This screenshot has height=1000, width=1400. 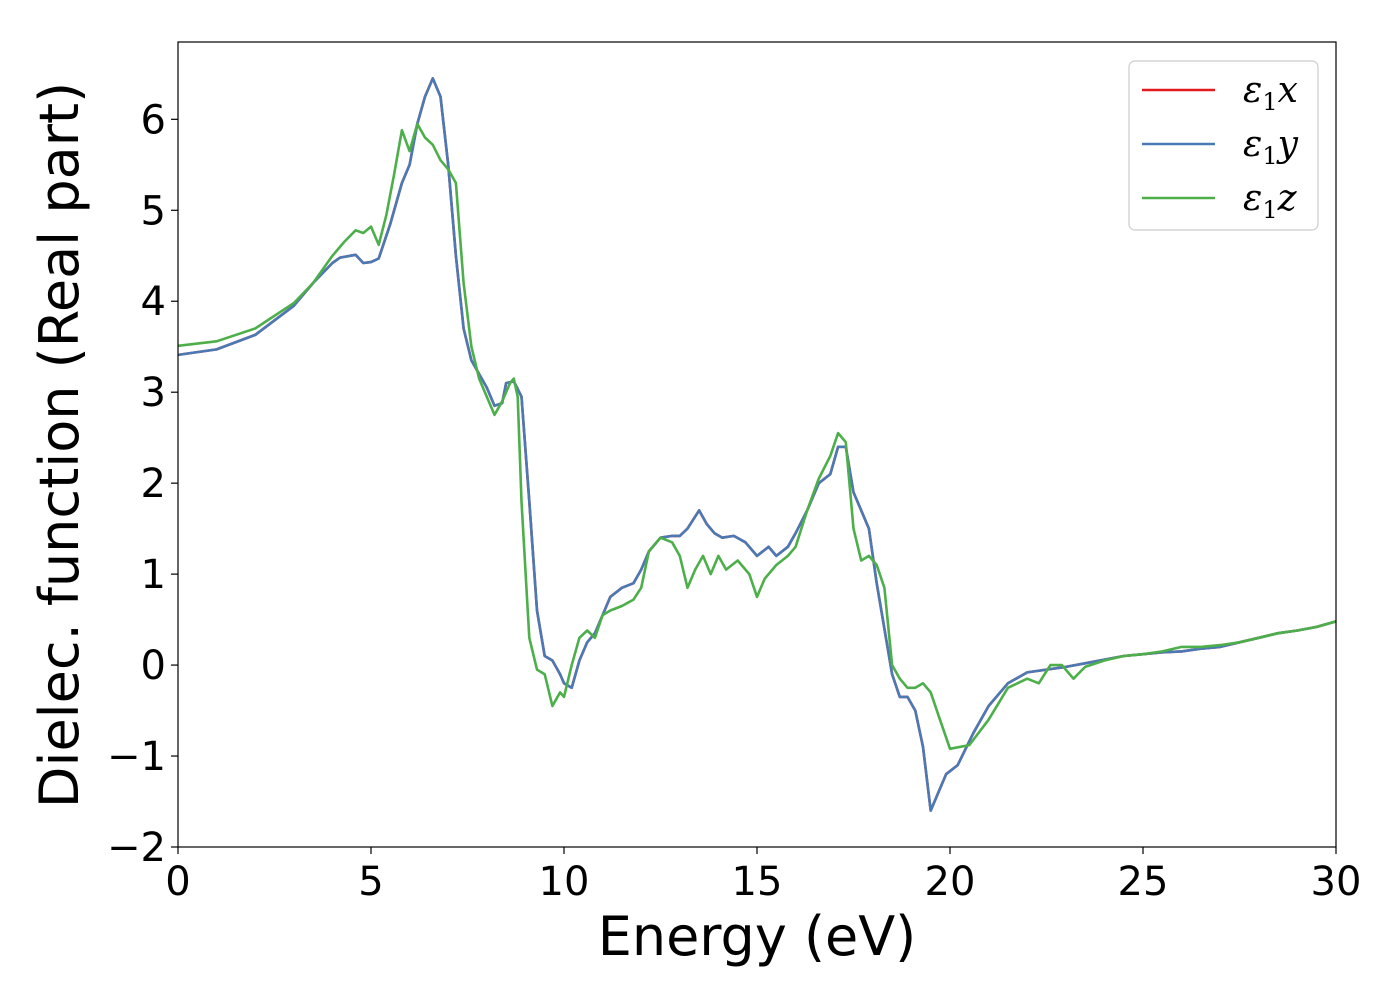 I want to click on x-tick-label: 25, so click(x=1143, y=882).